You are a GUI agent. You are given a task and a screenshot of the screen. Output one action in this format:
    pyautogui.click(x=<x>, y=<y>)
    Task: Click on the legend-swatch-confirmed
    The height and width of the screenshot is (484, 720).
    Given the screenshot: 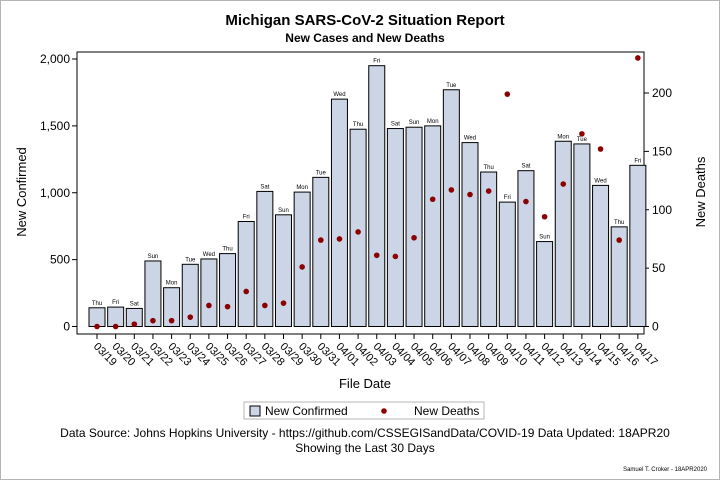 What is the action you would take?
    pyautogui.click(x=255, y=411)
    